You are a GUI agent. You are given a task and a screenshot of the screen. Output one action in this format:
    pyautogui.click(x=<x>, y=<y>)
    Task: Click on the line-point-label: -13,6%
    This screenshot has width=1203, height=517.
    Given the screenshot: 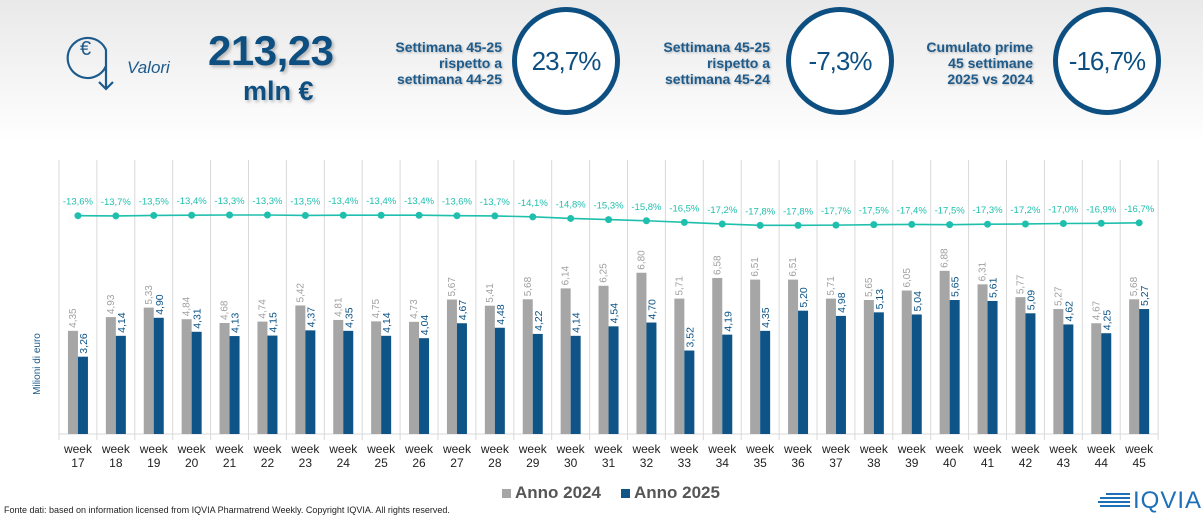 What is the action you would take?
    pyautogui.click(x=457, y=202)
    